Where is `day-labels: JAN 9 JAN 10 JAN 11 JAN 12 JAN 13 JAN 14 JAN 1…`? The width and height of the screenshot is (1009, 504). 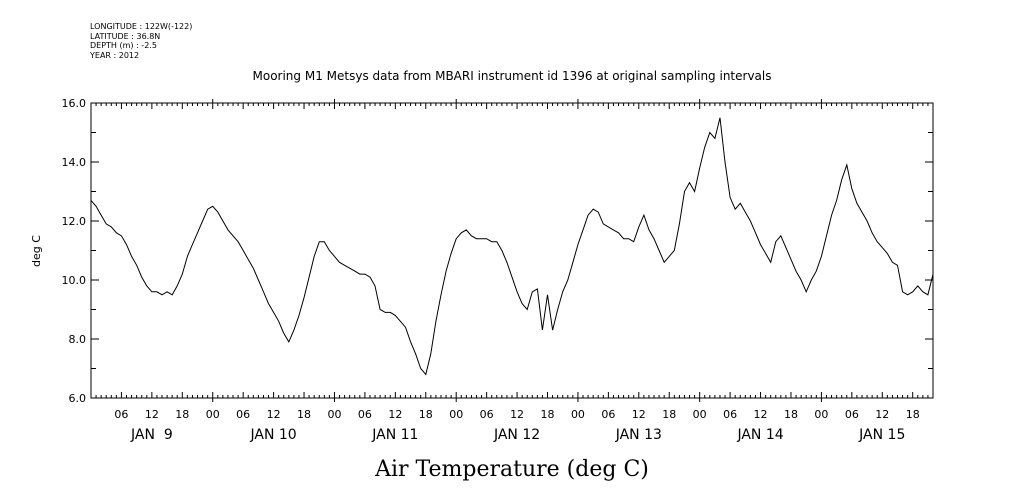
day-labels: JAN 9 JAN 10 JAN 11 JAN 12 JAN 13 JAN 14 JAN 1… is located at coordinates (517, 435).